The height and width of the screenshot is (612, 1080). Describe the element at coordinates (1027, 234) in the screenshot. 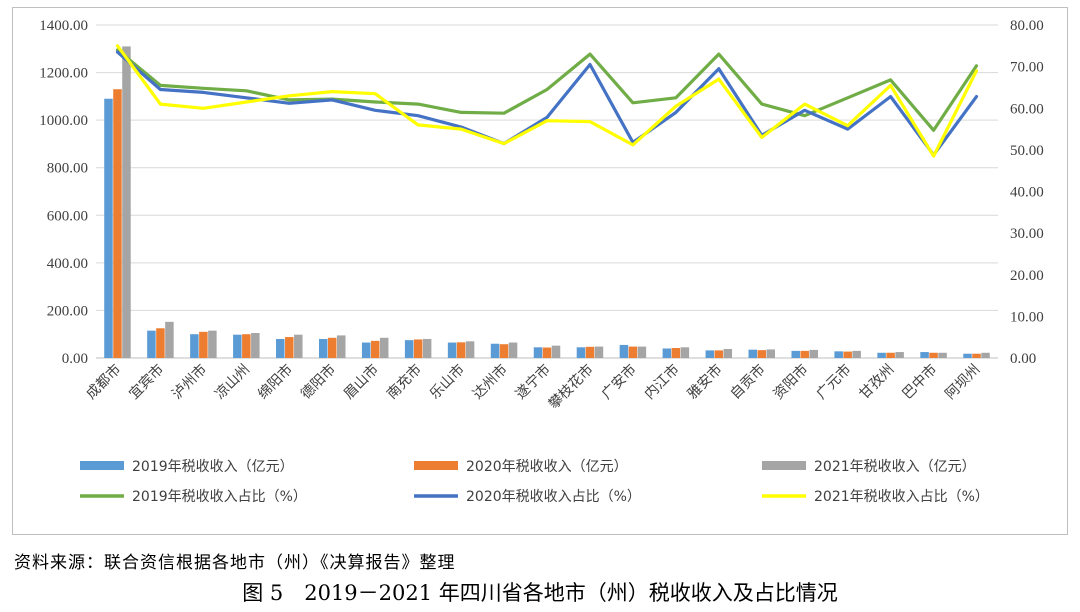

I see `right-tick-label: 30.00` at that location.